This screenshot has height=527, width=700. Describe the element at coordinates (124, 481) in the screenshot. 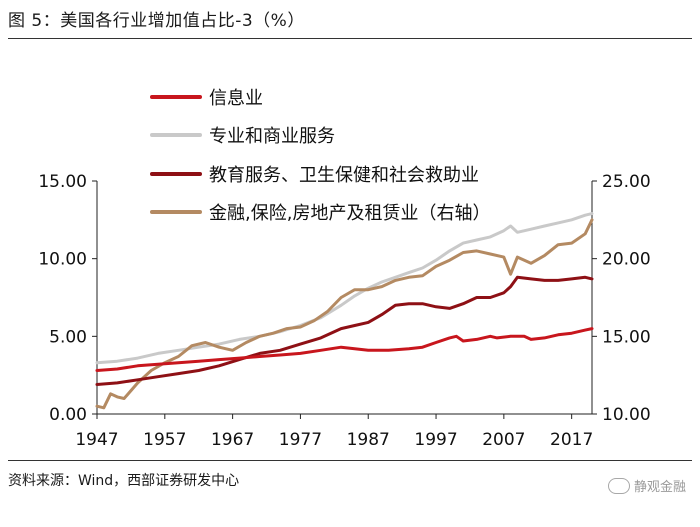

I see `source-note: 资料来源：Wind，西部证券研发中心` at that location.